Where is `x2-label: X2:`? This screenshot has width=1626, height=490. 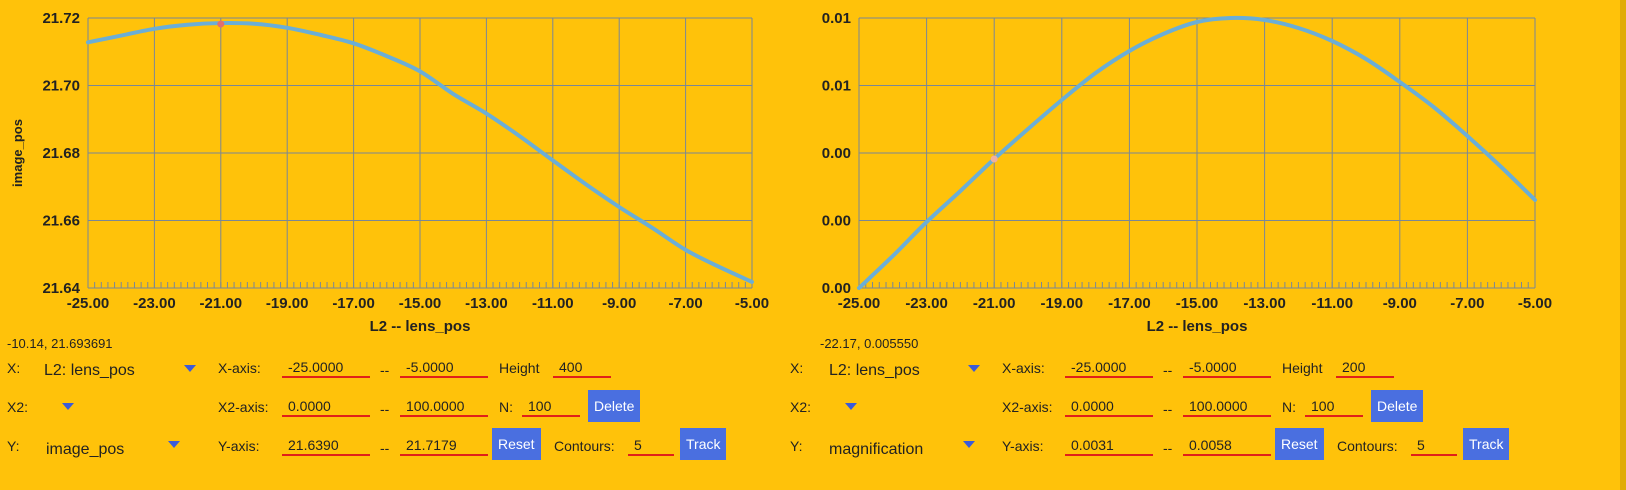
x2-label: X2: is located at coordinates (801, 407).